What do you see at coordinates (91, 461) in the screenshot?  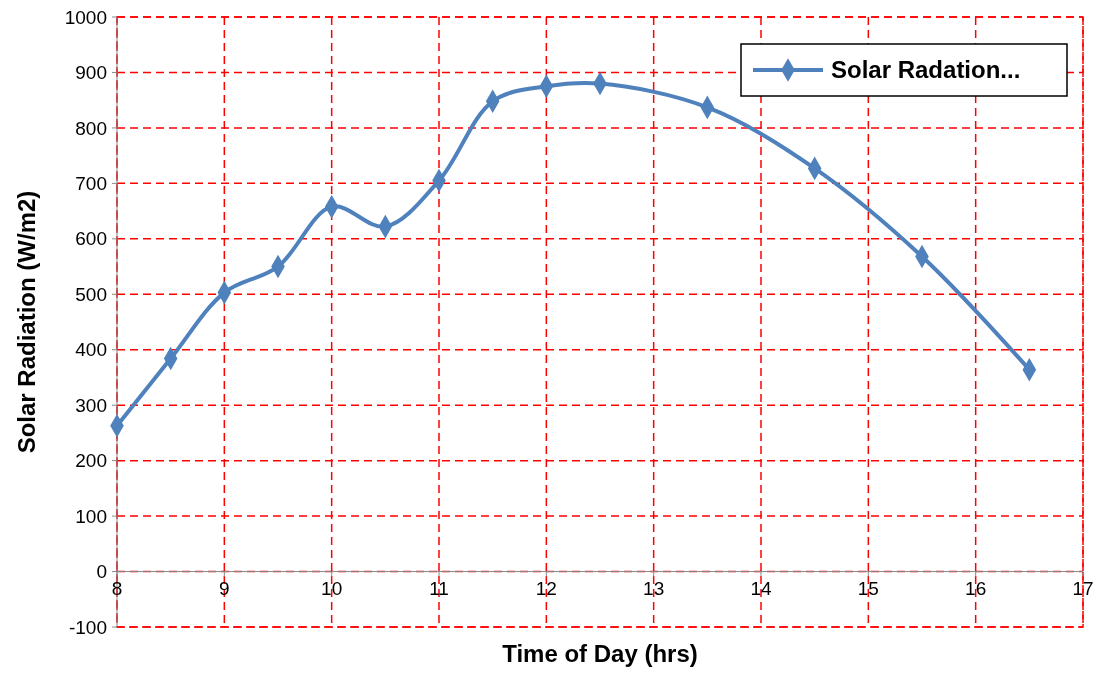 I see `y-tick-label: 200` at bounding box center [91, 461].